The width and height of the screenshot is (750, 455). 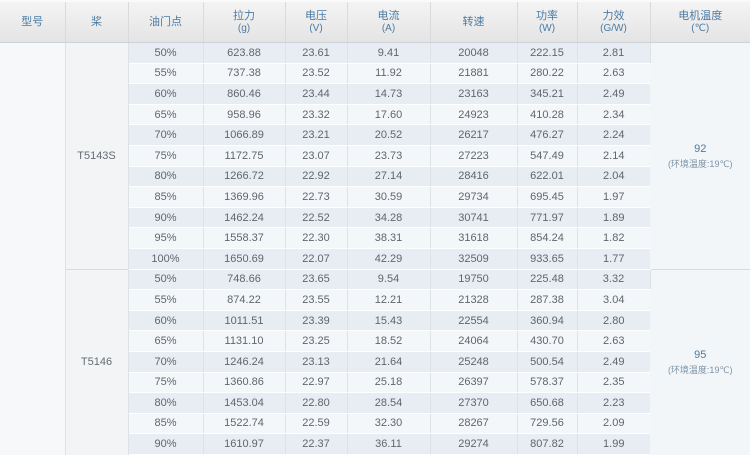 I want to click on temperature-value: 95, so click(x=700, y=355).